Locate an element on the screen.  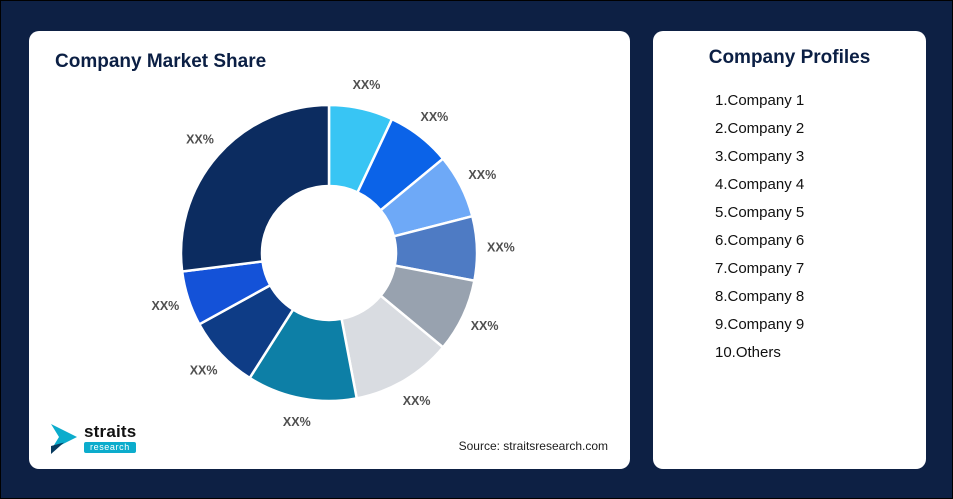
company-list-item: 1.Company 1 is located at coordinates (760, 100).